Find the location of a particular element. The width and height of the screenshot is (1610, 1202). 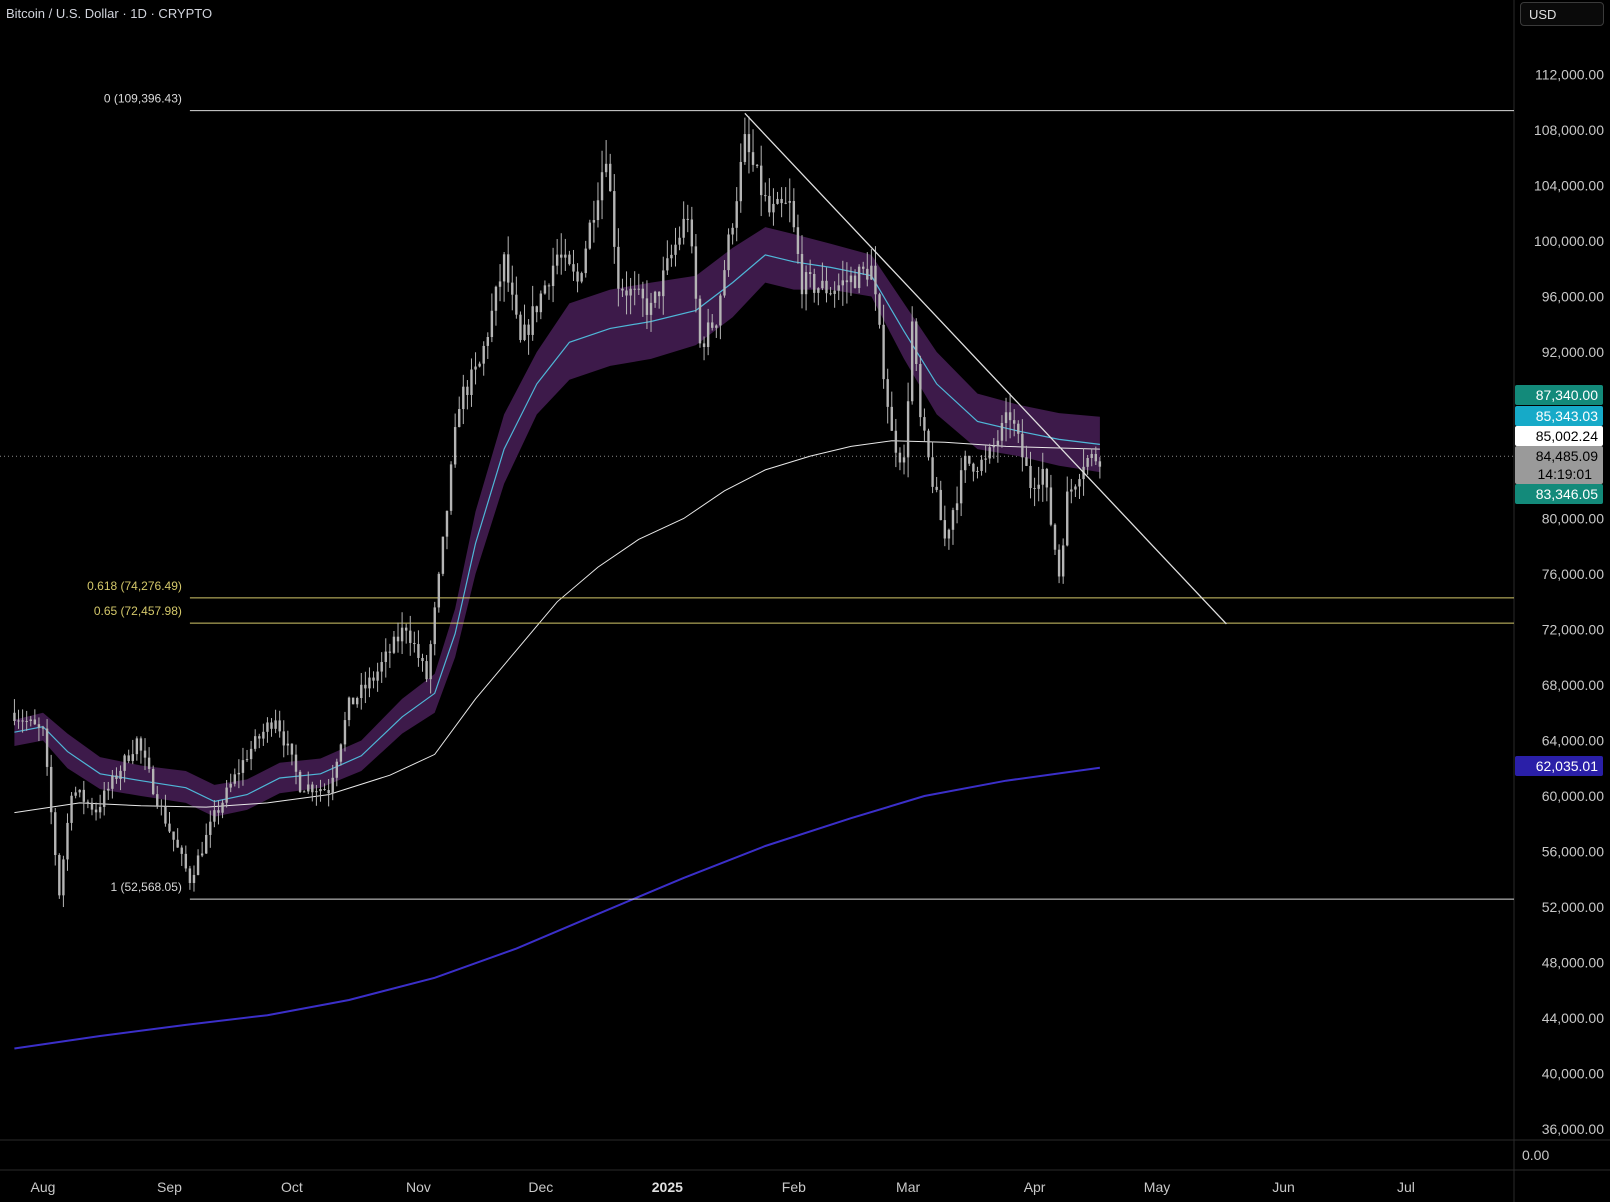

price-badge-label: 85,343.03 is located at coordinates (1567, 416).